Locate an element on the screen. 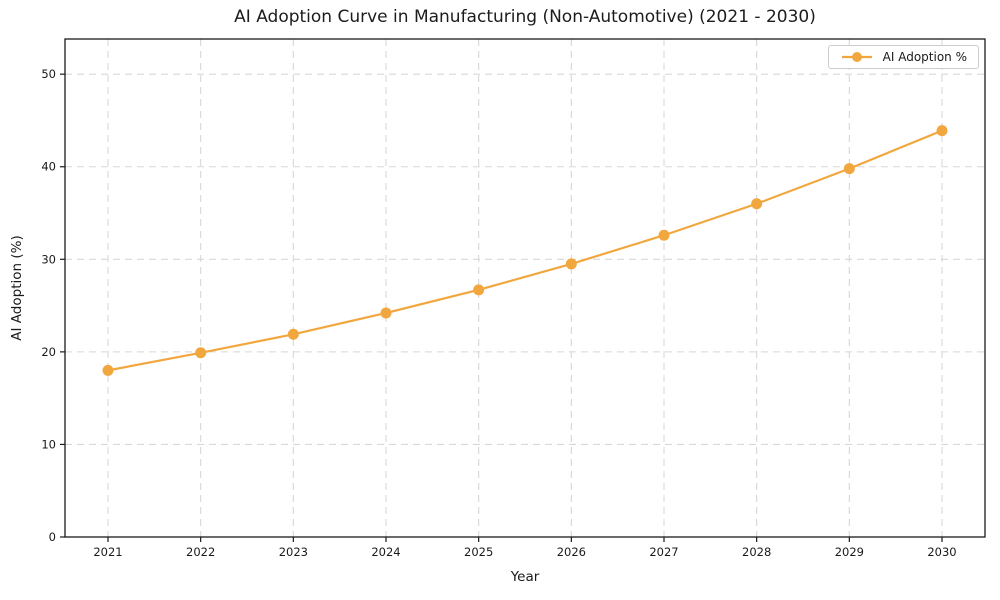 The height and width of the screenshot is (600, 1000). legend-label: AI Adoption % is located at coordinates (924, 57).